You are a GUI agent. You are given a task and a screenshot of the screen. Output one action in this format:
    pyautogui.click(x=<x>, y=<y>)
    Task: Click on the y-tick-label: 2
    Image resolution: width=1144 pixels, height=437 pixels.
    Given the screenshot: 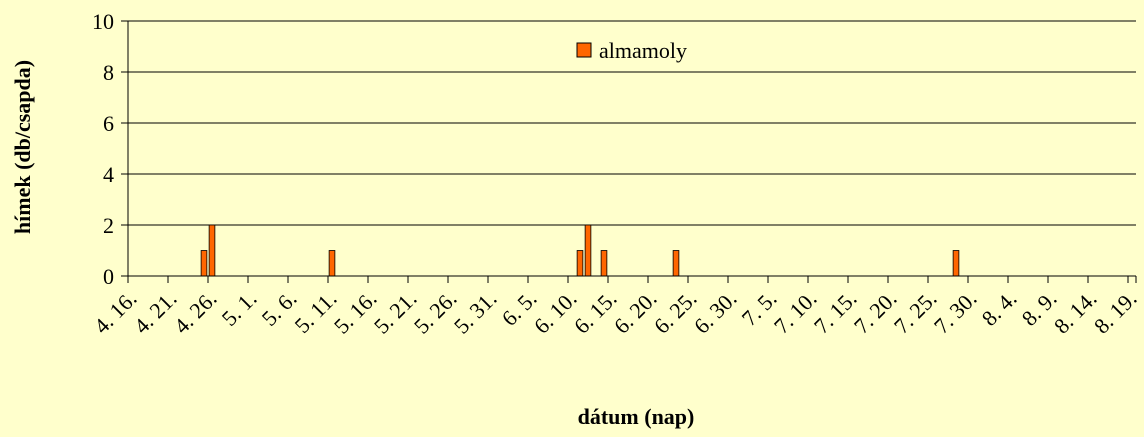 What is the action you would take?
    pyautogui.click(x=108, y=225)
    